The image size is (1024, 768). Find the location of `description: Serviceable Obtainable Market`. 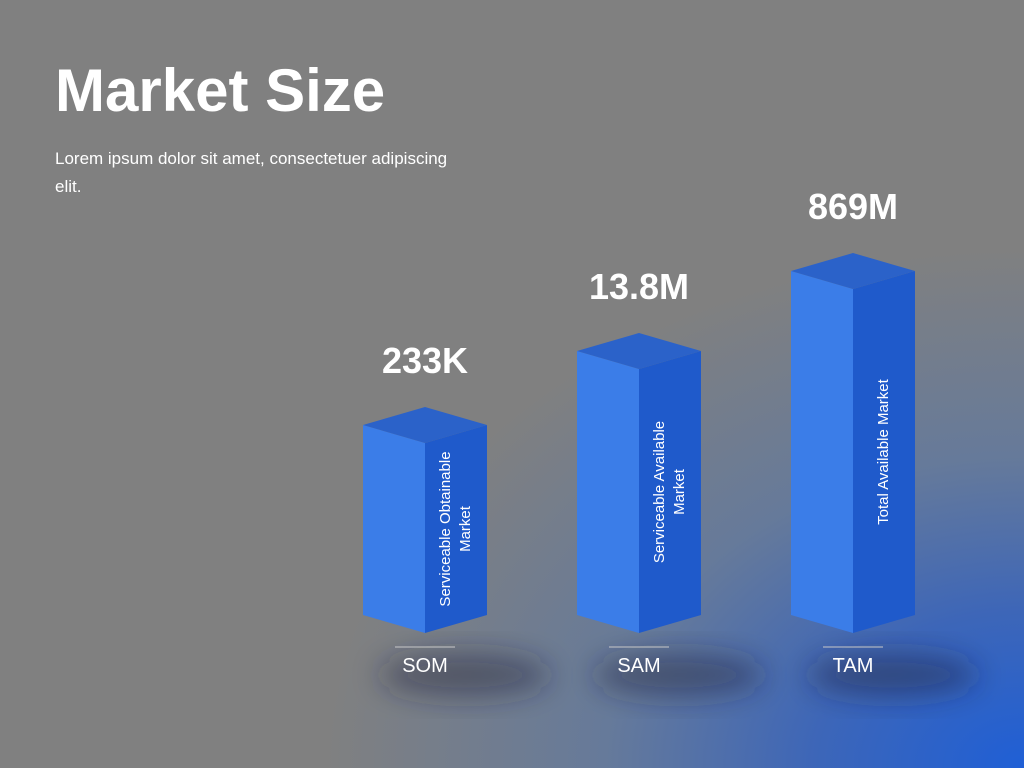

description: Serviceable Obtainable Market is located at coordinates (455, 529).